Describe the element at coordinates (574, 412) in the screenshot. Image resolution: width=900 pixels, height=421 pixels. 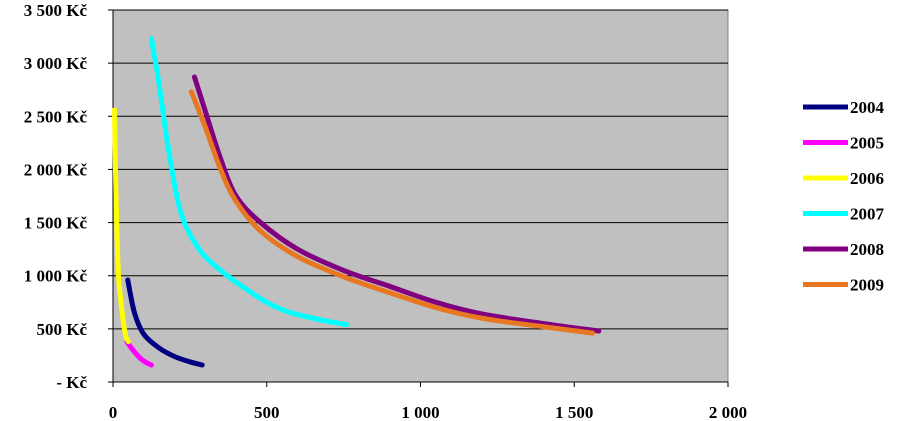
I see `x-tick-label: 1 500` at that location.